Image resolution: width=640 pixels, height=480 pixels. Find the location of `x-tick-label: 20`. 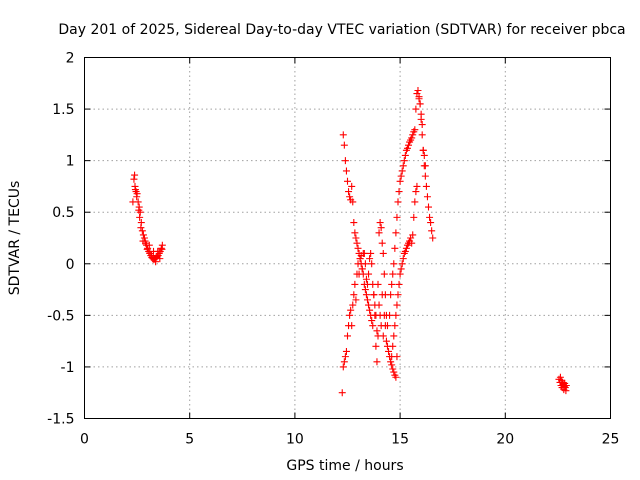

x-tick-label: 20 is located at coordinates (505, 440).